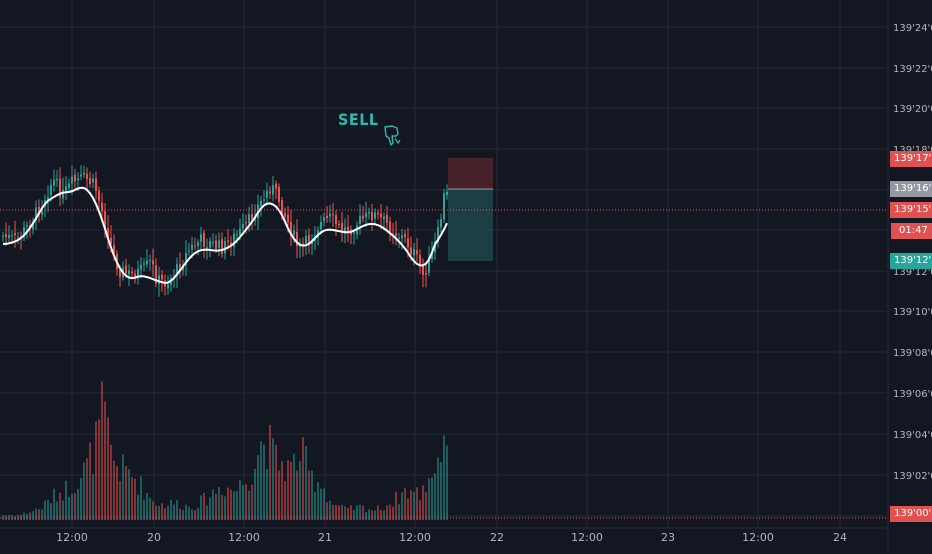 The height and width of the screenshot is (554, 932). Describe the element at coordinates (415, 537) in the screenshot. I see `time-tick-label: 12:00` at that location.